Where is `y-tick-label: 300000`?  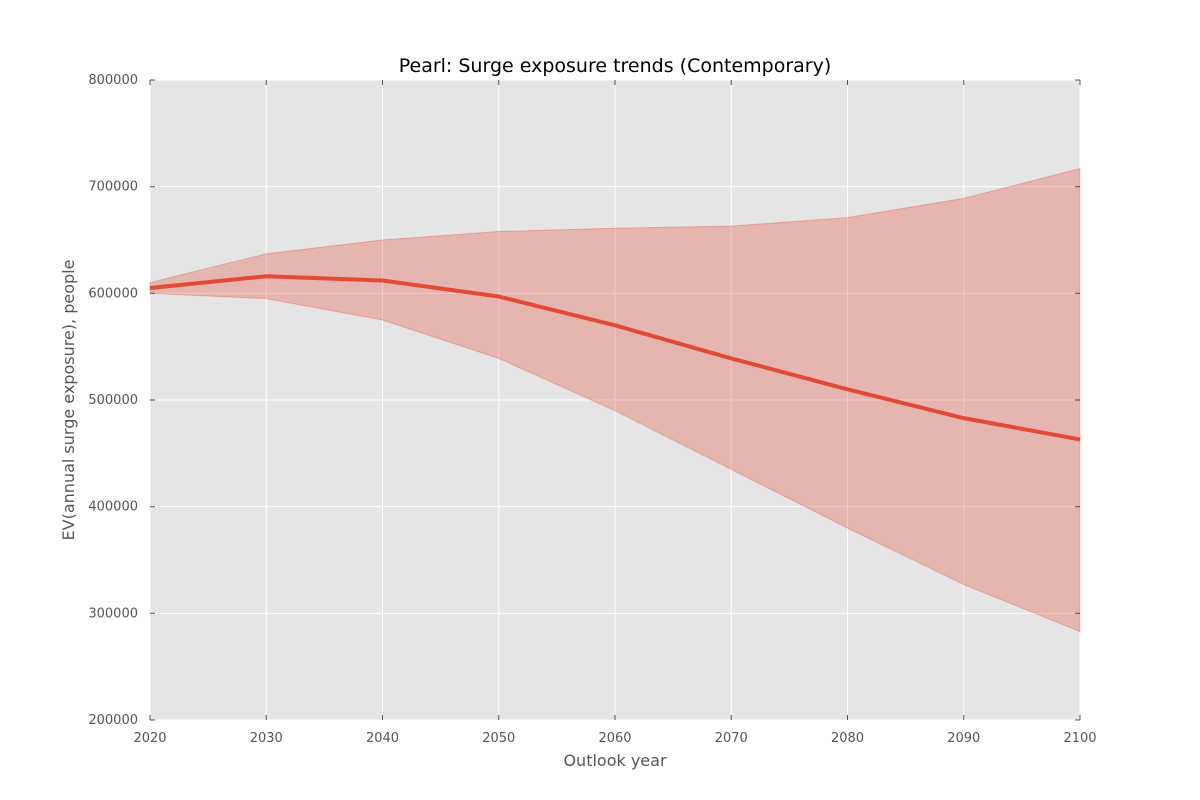
y-tick-label: 300000 is located at coordinates (113, 613).